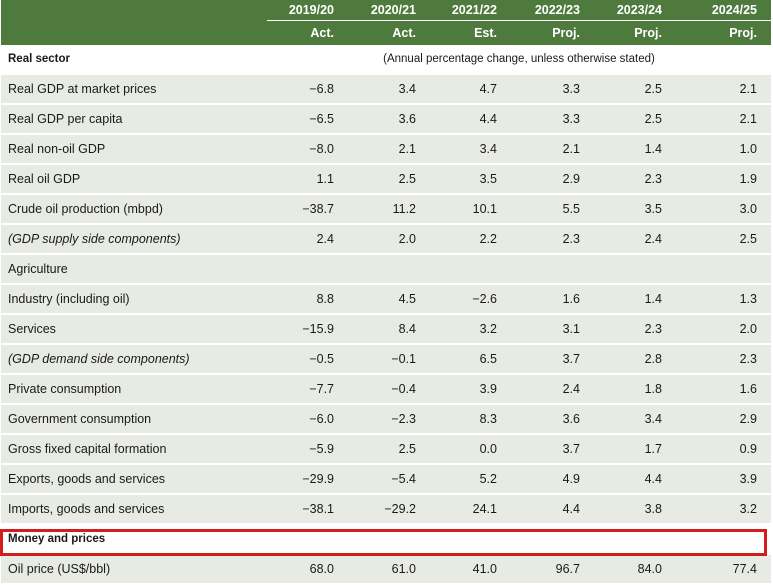 Image resolution: width=773 pixels, height=585 pixels. Describe the element at coordinates (470, 449) in the screenshot. I see `cell-value: 0.0` at that location.